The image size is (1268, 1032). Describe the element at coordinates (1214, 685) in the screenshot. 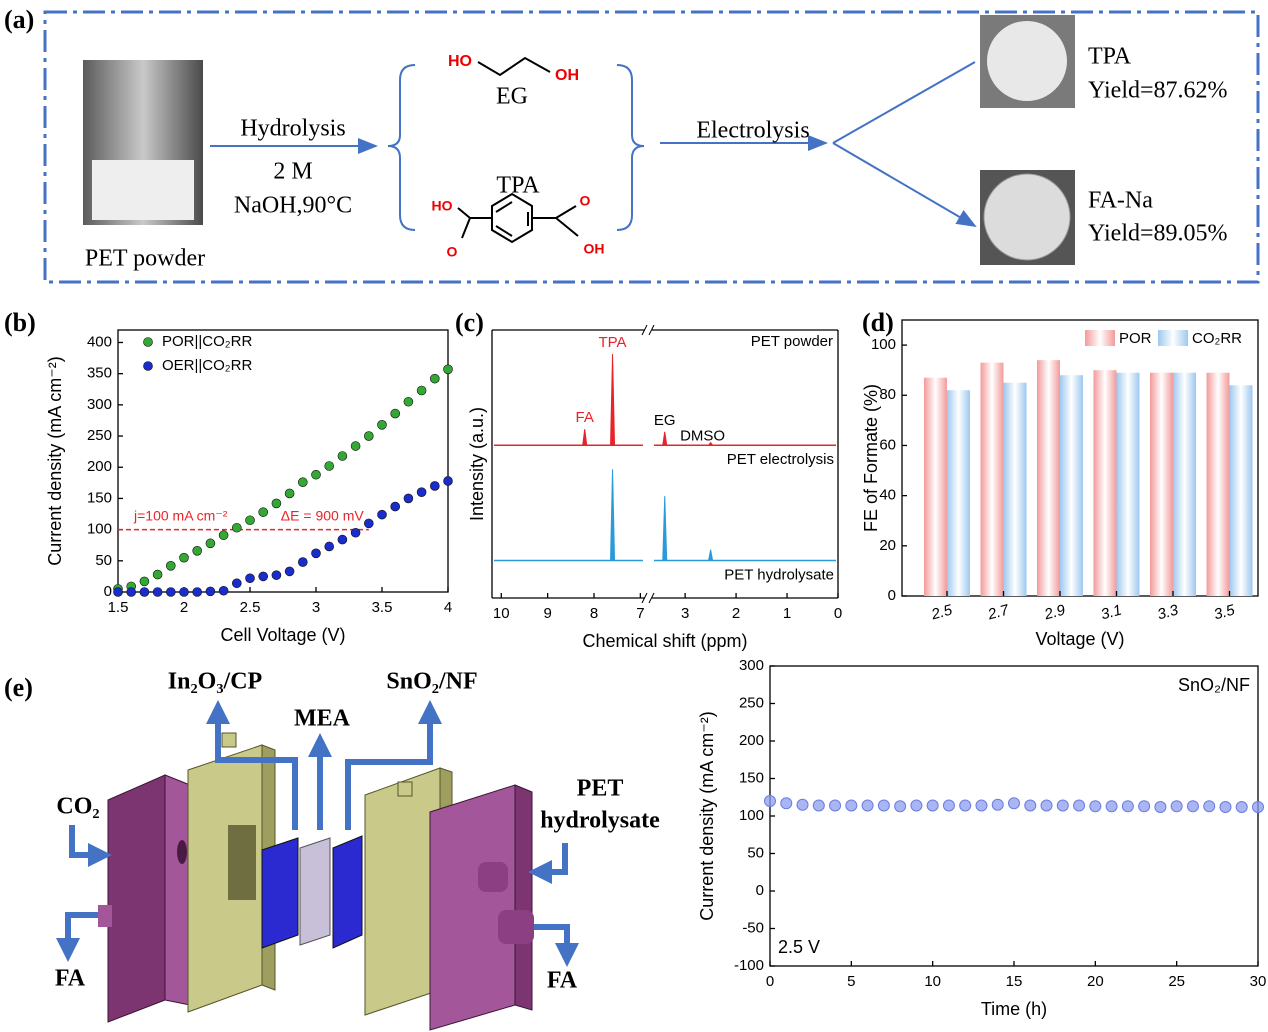

I see `annotation: SnO₂/NF` at that location.